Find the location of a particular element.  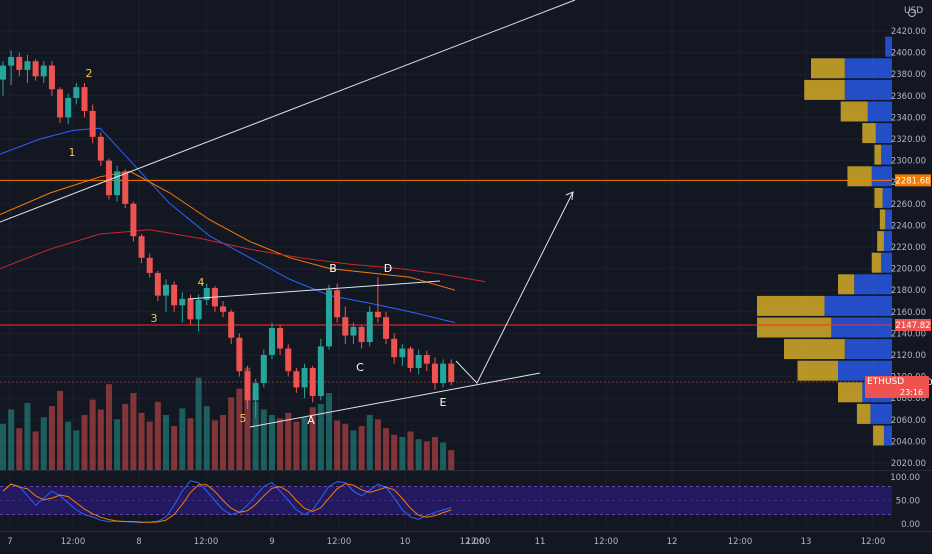

wave-label: C is located at coordinates (360, 367).